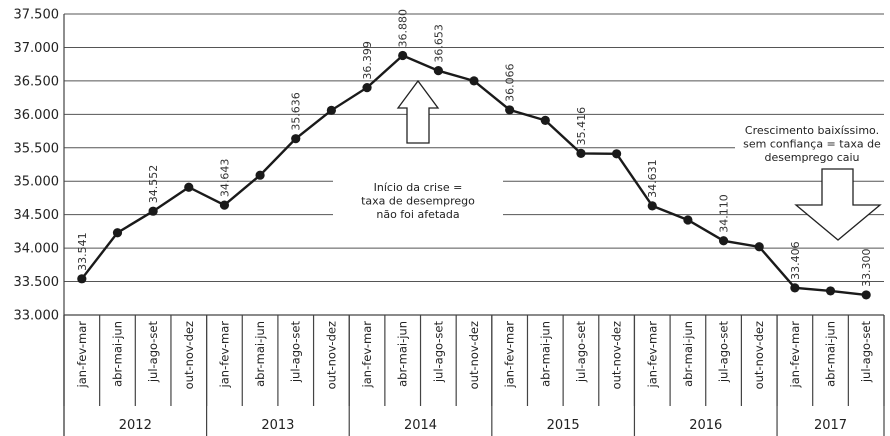  Describe the element at coordinates (37, 148) in the screenshot. I see `y-tick-label: 35.500` at that location.